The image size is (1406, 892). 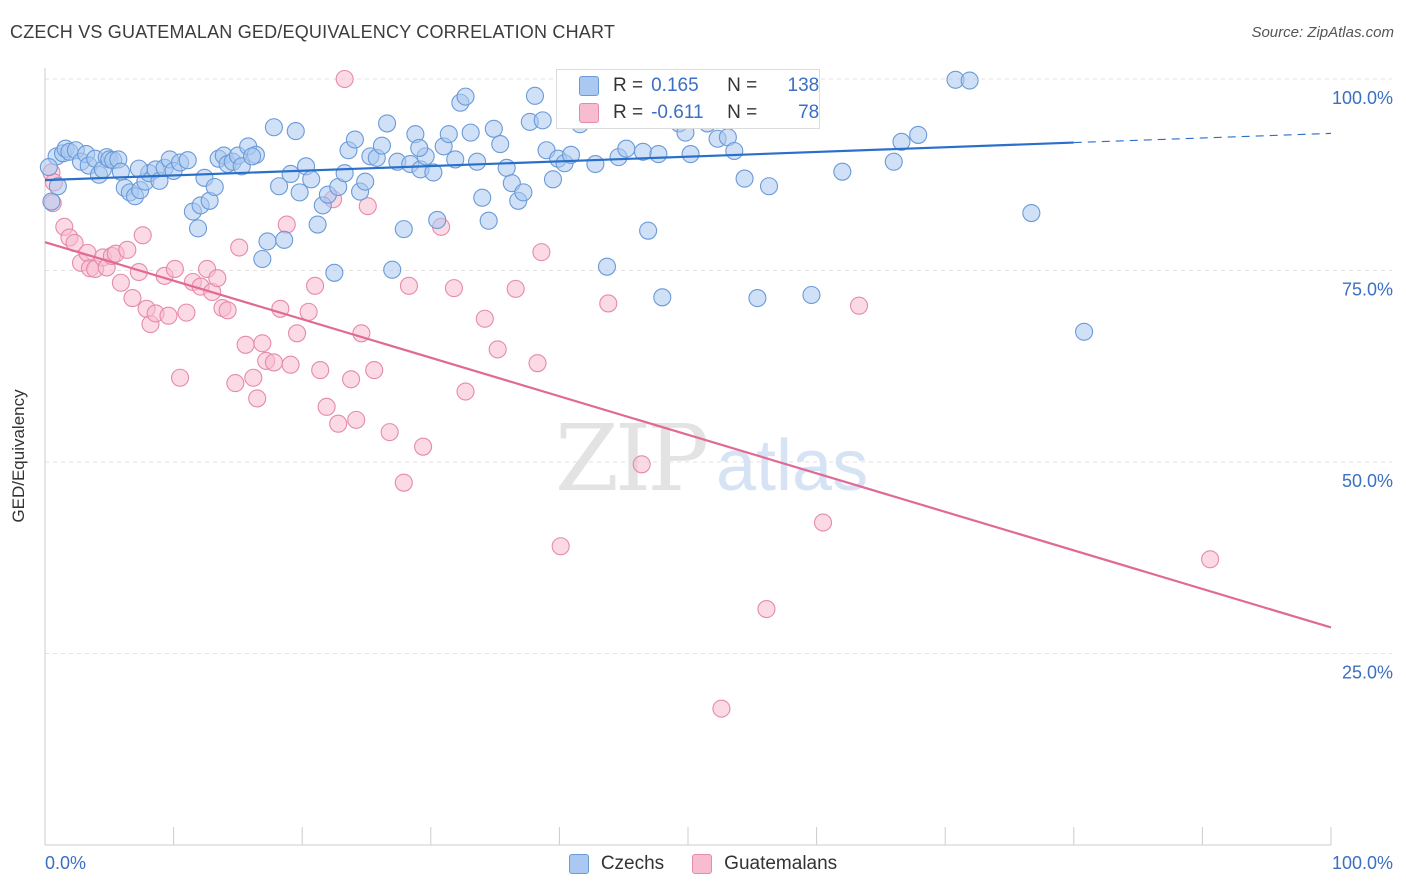 What do you see at coordinates (1362, 863) in the screenshot?
I see `x-tick-label: 100.0%` at bounding box center [1362, 863].